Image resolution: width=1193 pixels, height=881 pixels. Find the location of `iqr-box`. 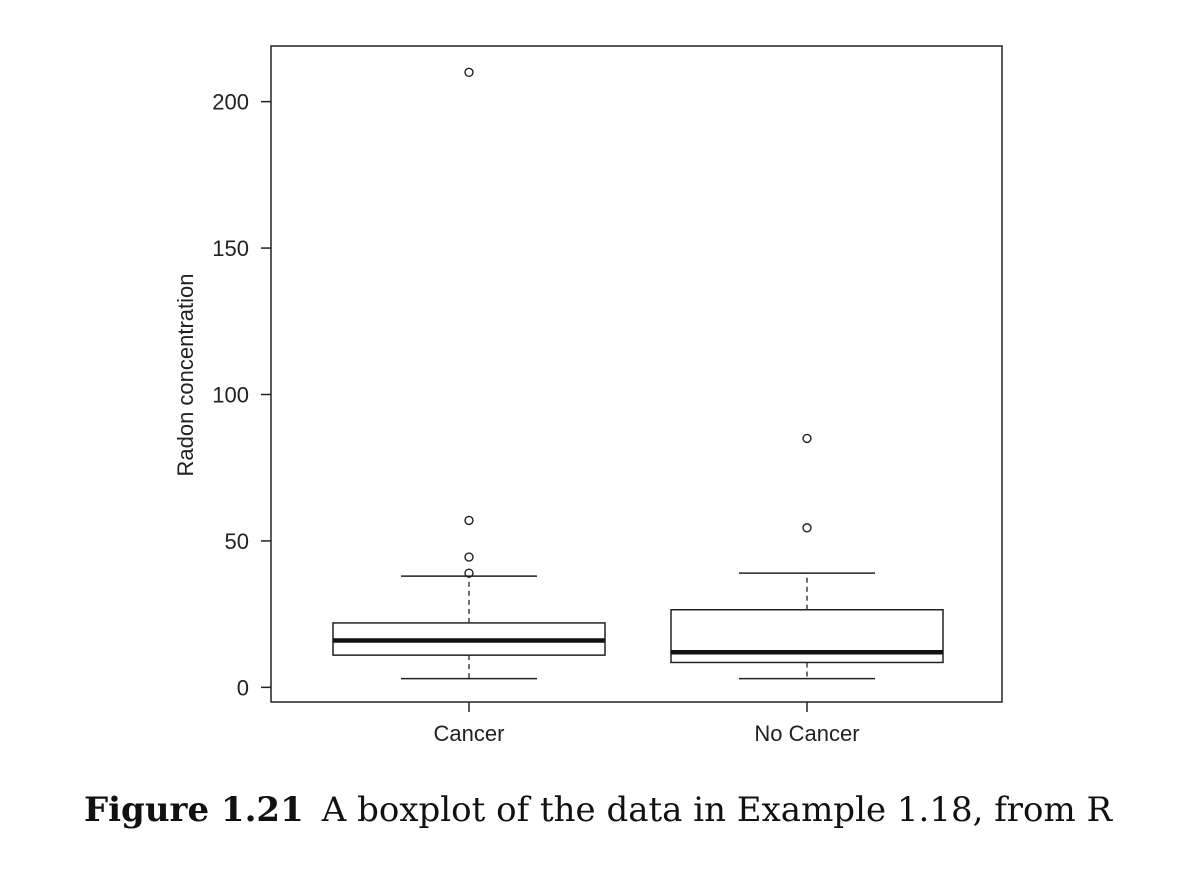

iqr-box is located at coordinates (807, 636).